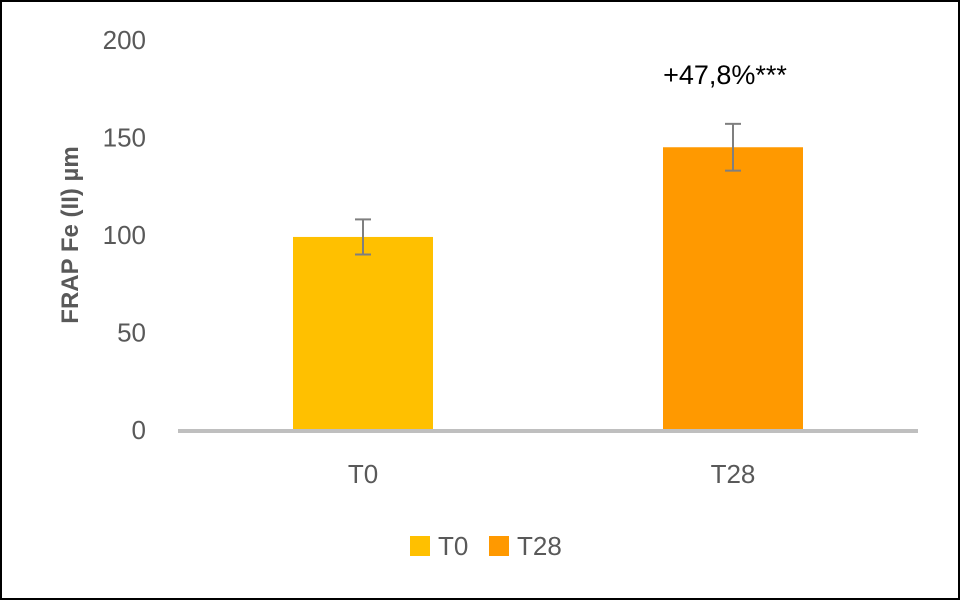 The height and width of the screenshot is (600, 960). I want to click on y-axis-label: FRAP Fe (II) µm, so click(70, 234).